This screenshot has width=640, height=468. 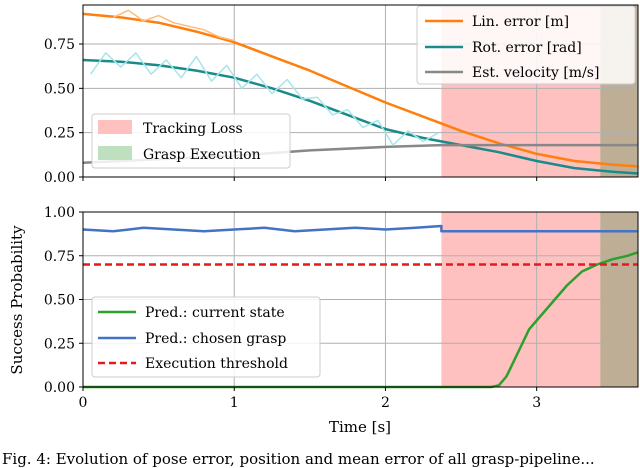 What do you see at coordinates (215, 339) in the screenshot?
I see `legend-label-chosen-grasp: Pred.: chosen grasp` at bounding box center [215, 339].